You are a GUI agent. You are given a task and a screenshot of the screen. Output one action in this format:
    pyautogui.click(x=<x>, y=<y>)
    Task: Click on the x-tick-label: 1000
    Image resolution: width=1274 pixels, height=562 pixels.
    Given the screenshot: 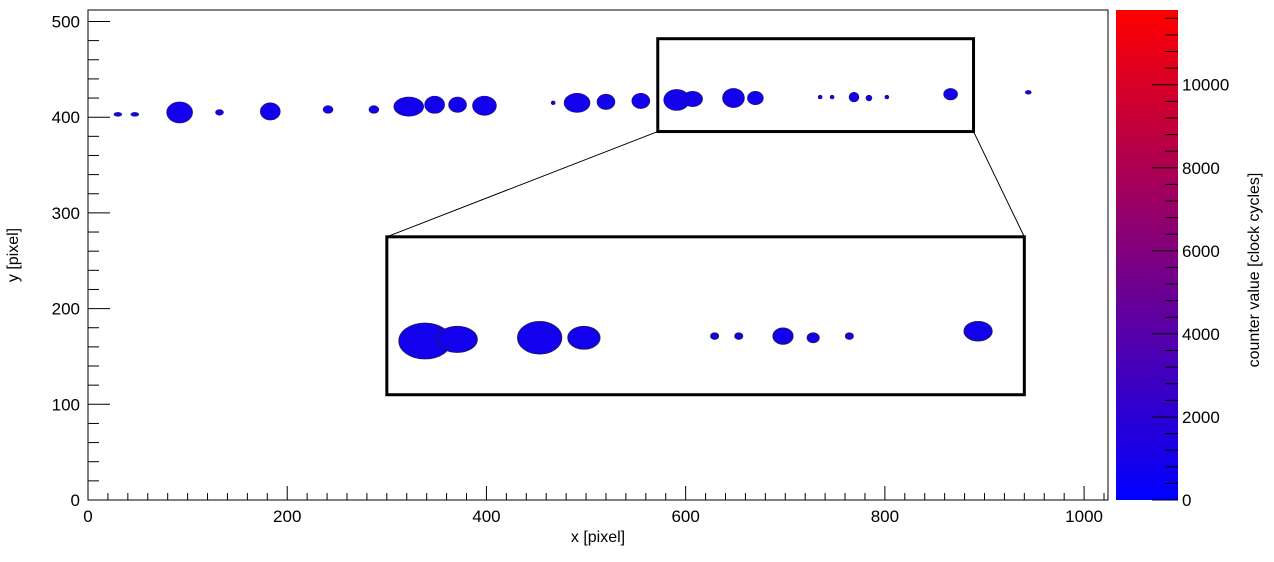 What is the action you would take?
    pyautogui.click(x=1084, y=516)
    